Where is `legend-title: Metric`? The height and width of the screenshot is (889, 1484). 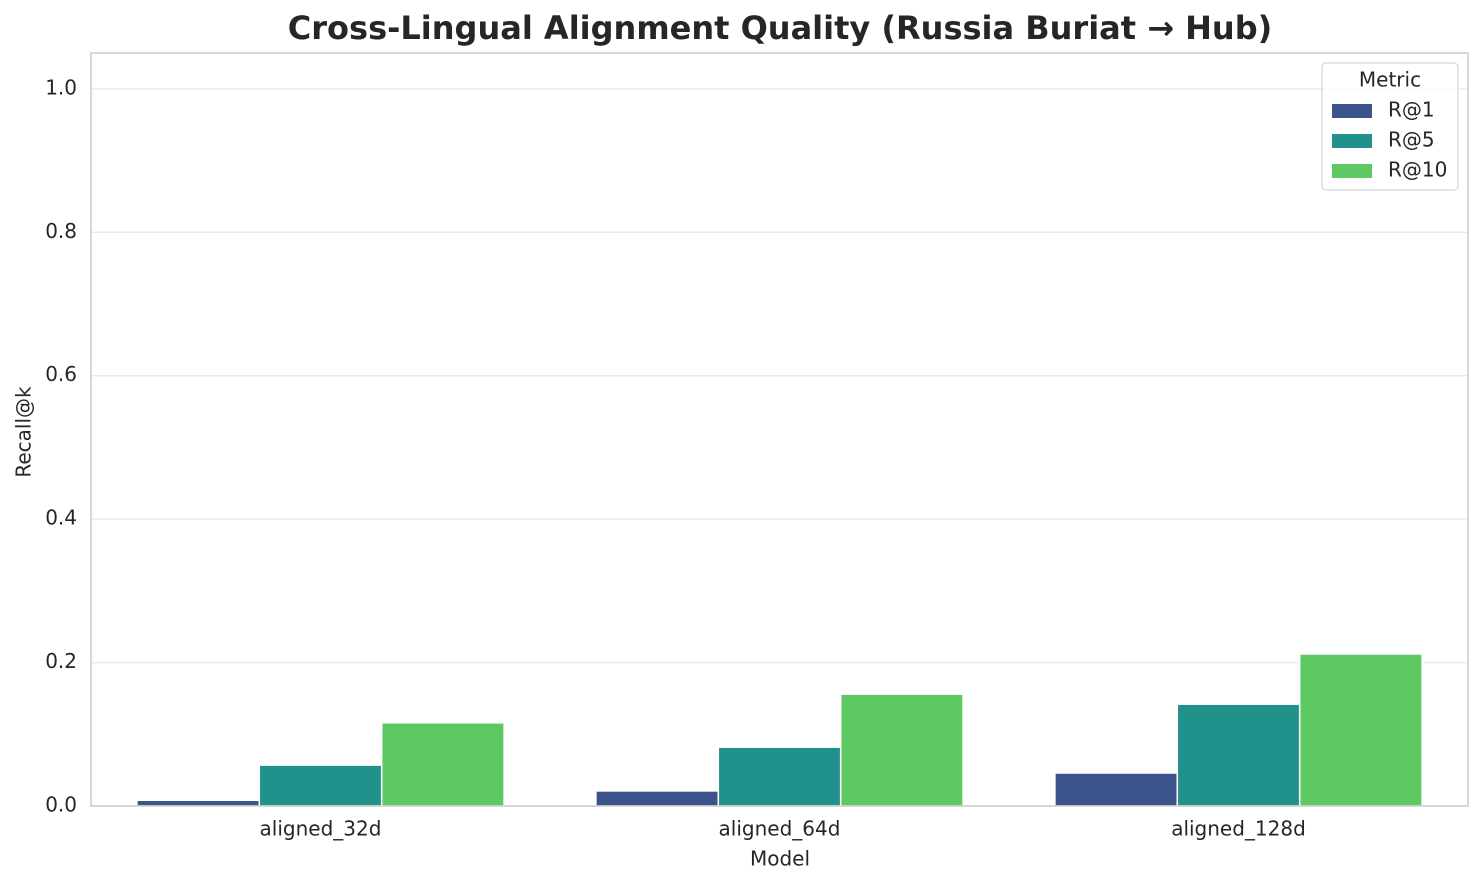
legend-title: Metric is located at coordinates (1390, 80).